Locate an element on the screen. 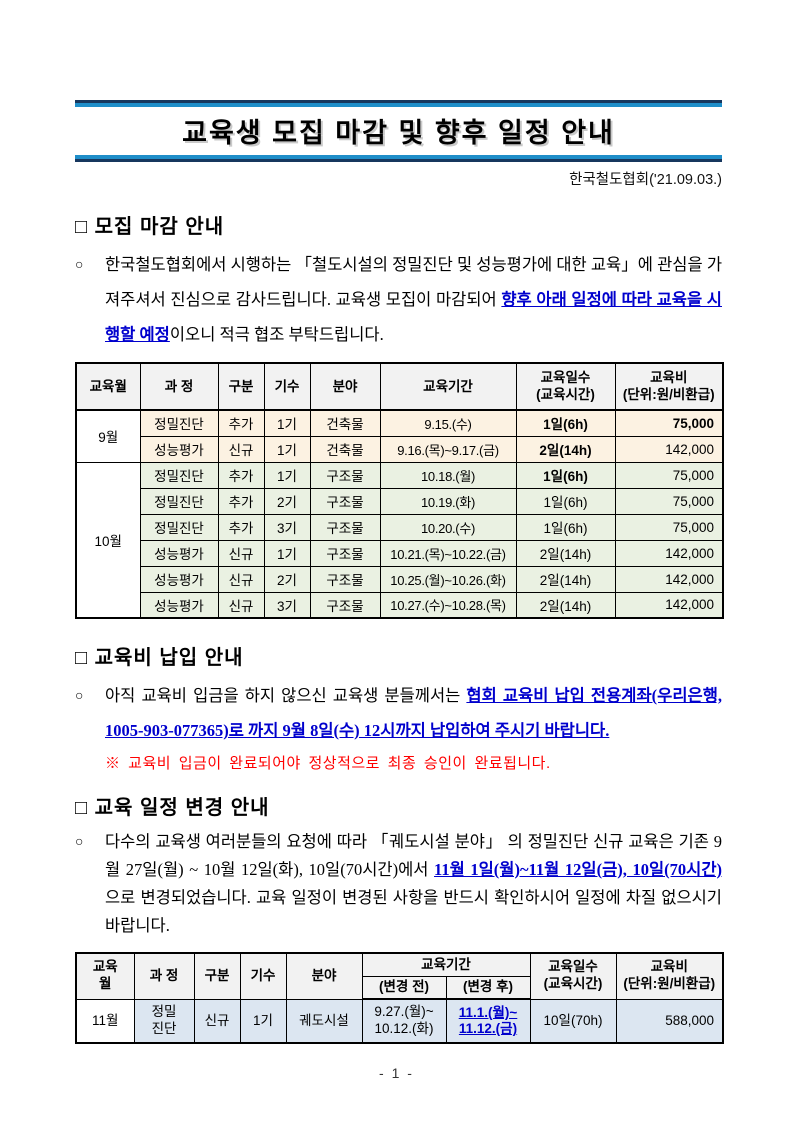  text-run: 이오니 적극 협조 부탁드립니다. is located at coordinates (276, 334).